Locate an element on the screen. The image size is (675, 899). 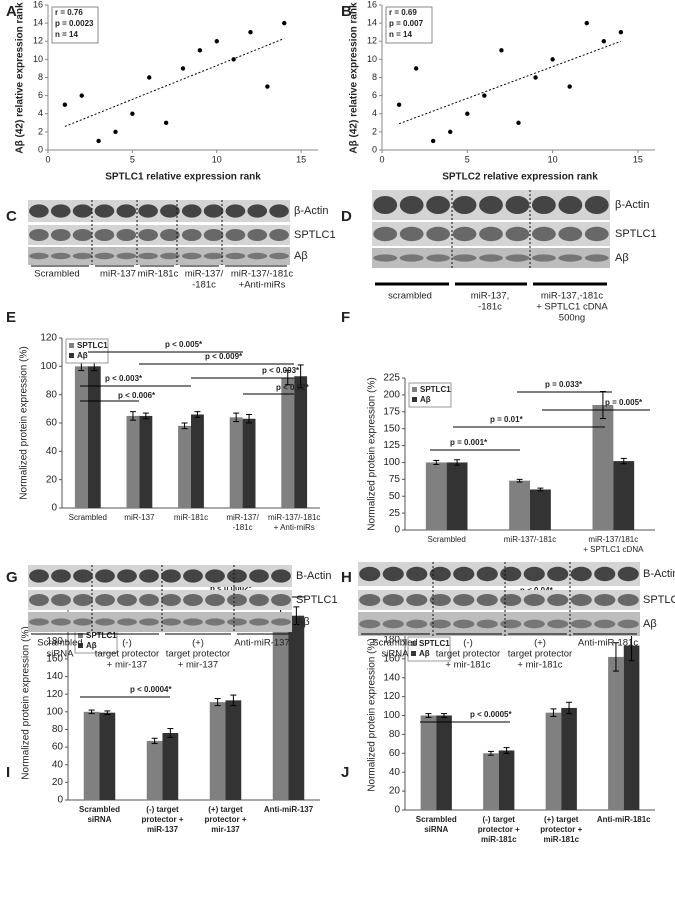
y-axis-label: Aβ (42) relative expression rank is located at coordinates (354, 78).